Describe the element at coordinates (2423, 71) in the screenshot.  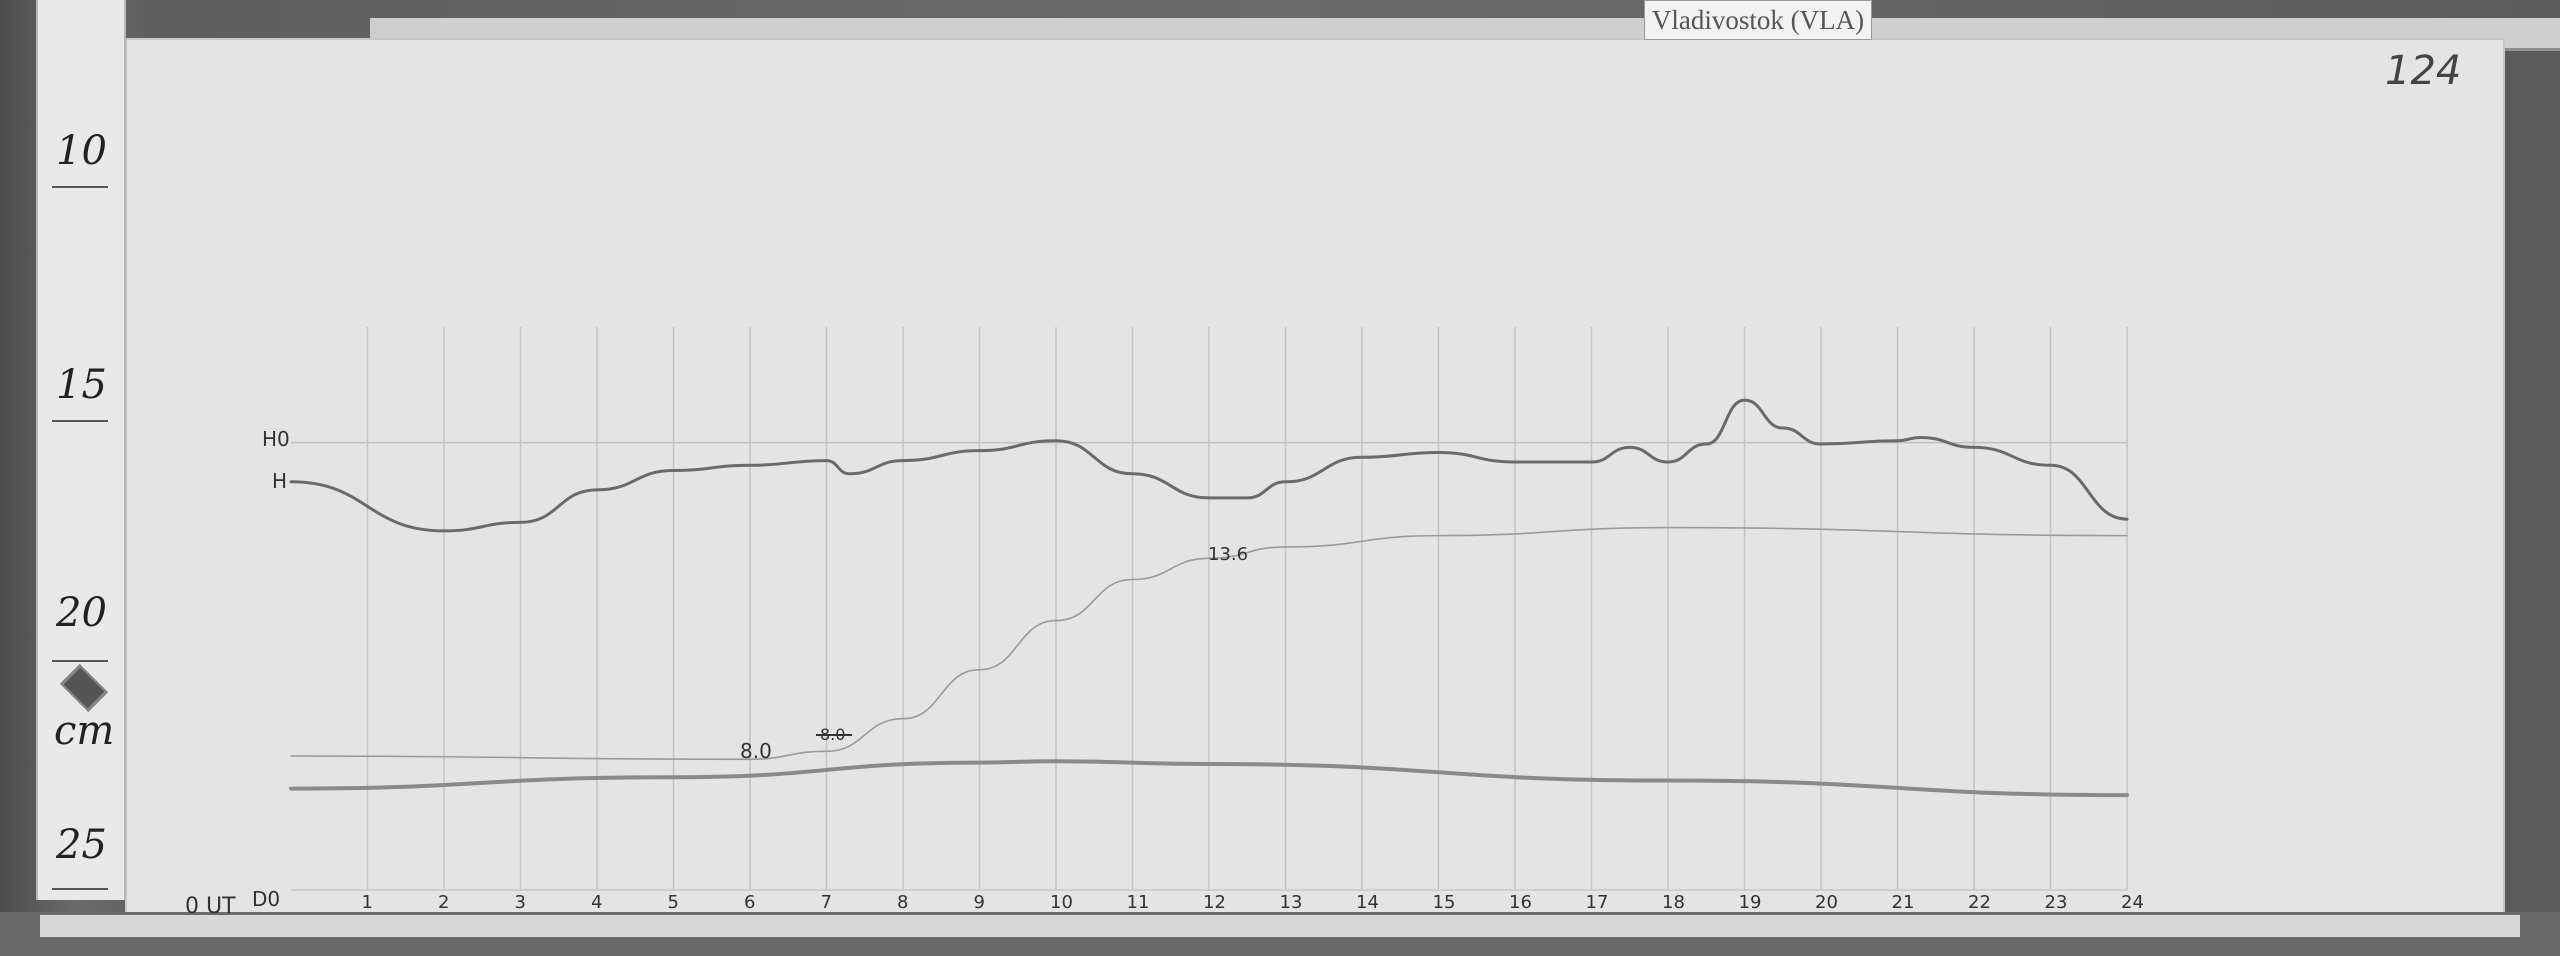
I see `page-number: 124` at that location.